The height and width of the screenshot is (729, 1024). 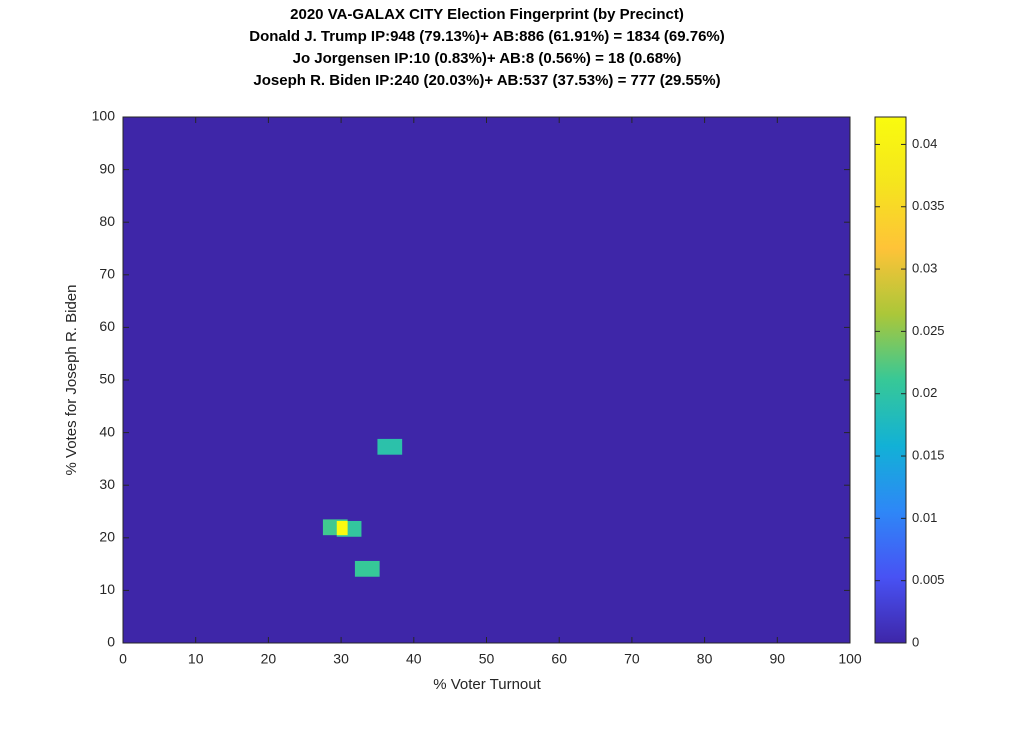 What do you see at coordinates (924, 392) in the screenshot?
I see `colorbar-tick-label: 0.02` at bounding box center [924, 392].